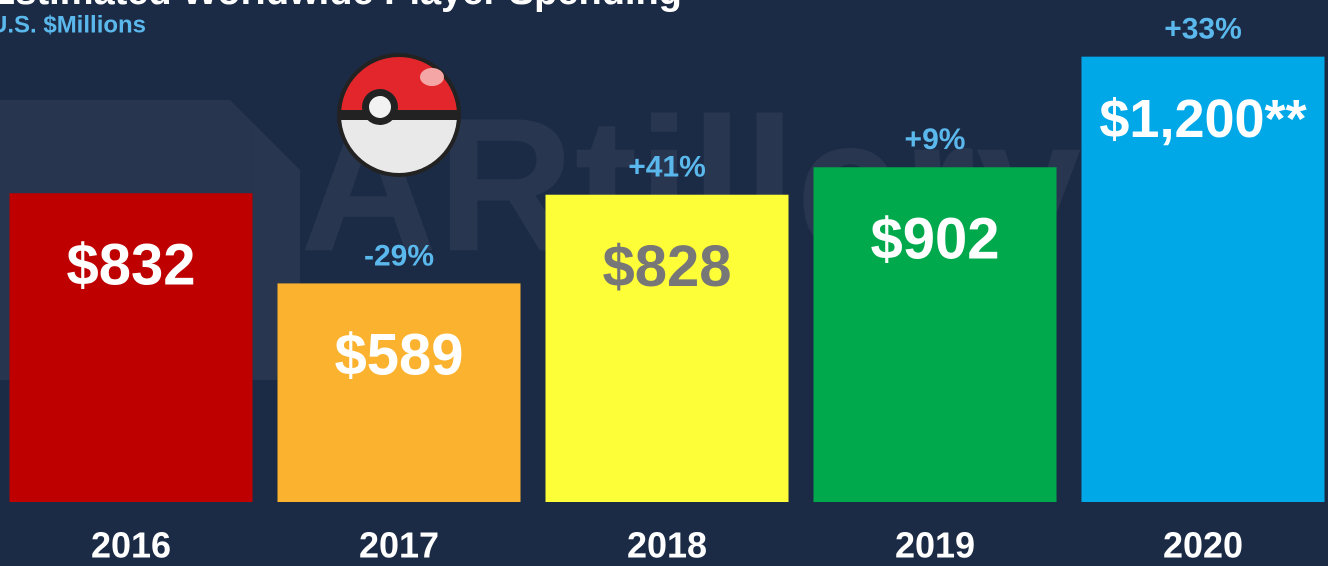 The height and width of the screenshot is (566, 1328). What do you see at coordinates (380, 107) in the screenshot?
I see `pokeball-button` at bounding box center [380, 107].